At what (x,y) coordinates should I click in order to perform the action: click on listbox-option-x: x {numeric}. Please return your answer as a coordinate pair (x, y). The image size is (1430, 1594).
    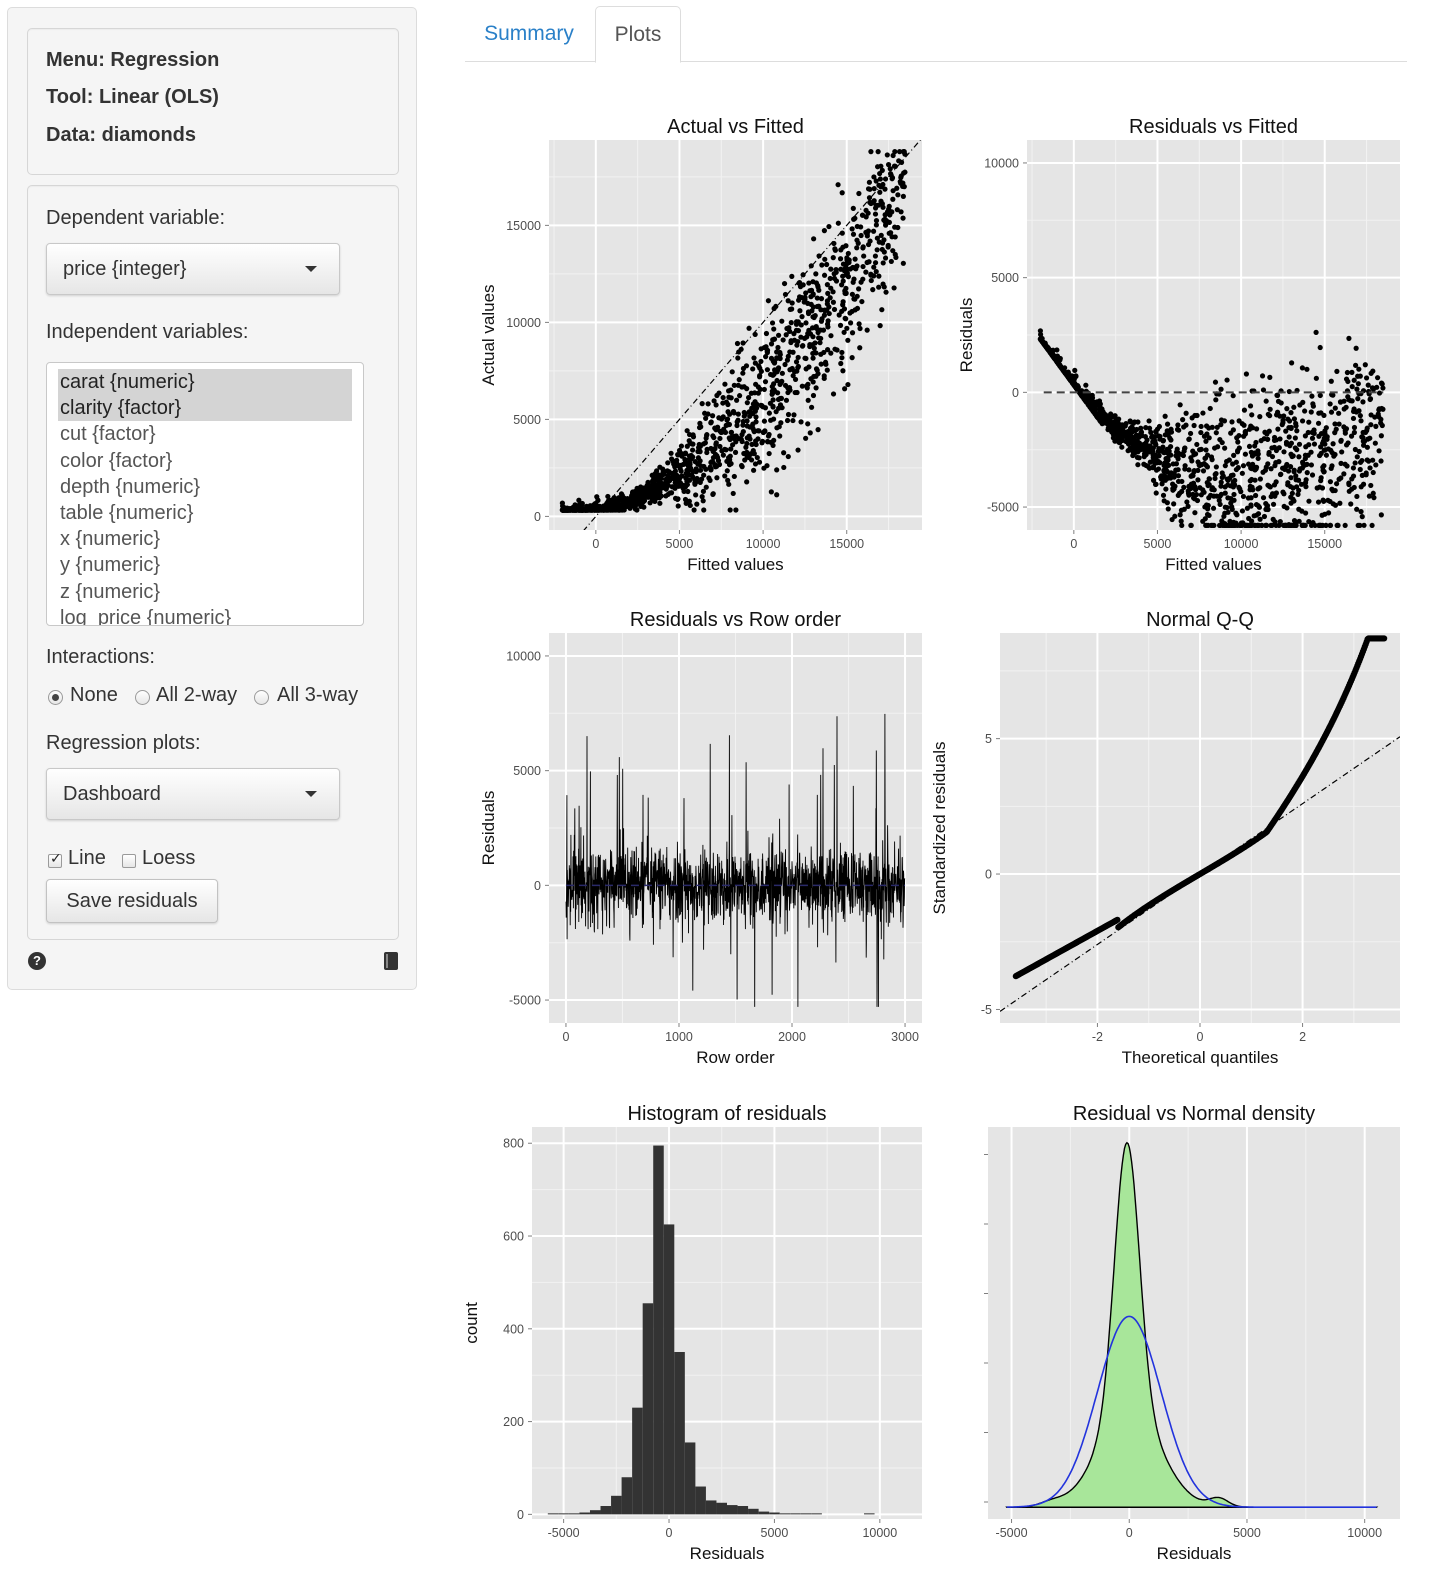
    Looking at the image, I should click on (110, 539).